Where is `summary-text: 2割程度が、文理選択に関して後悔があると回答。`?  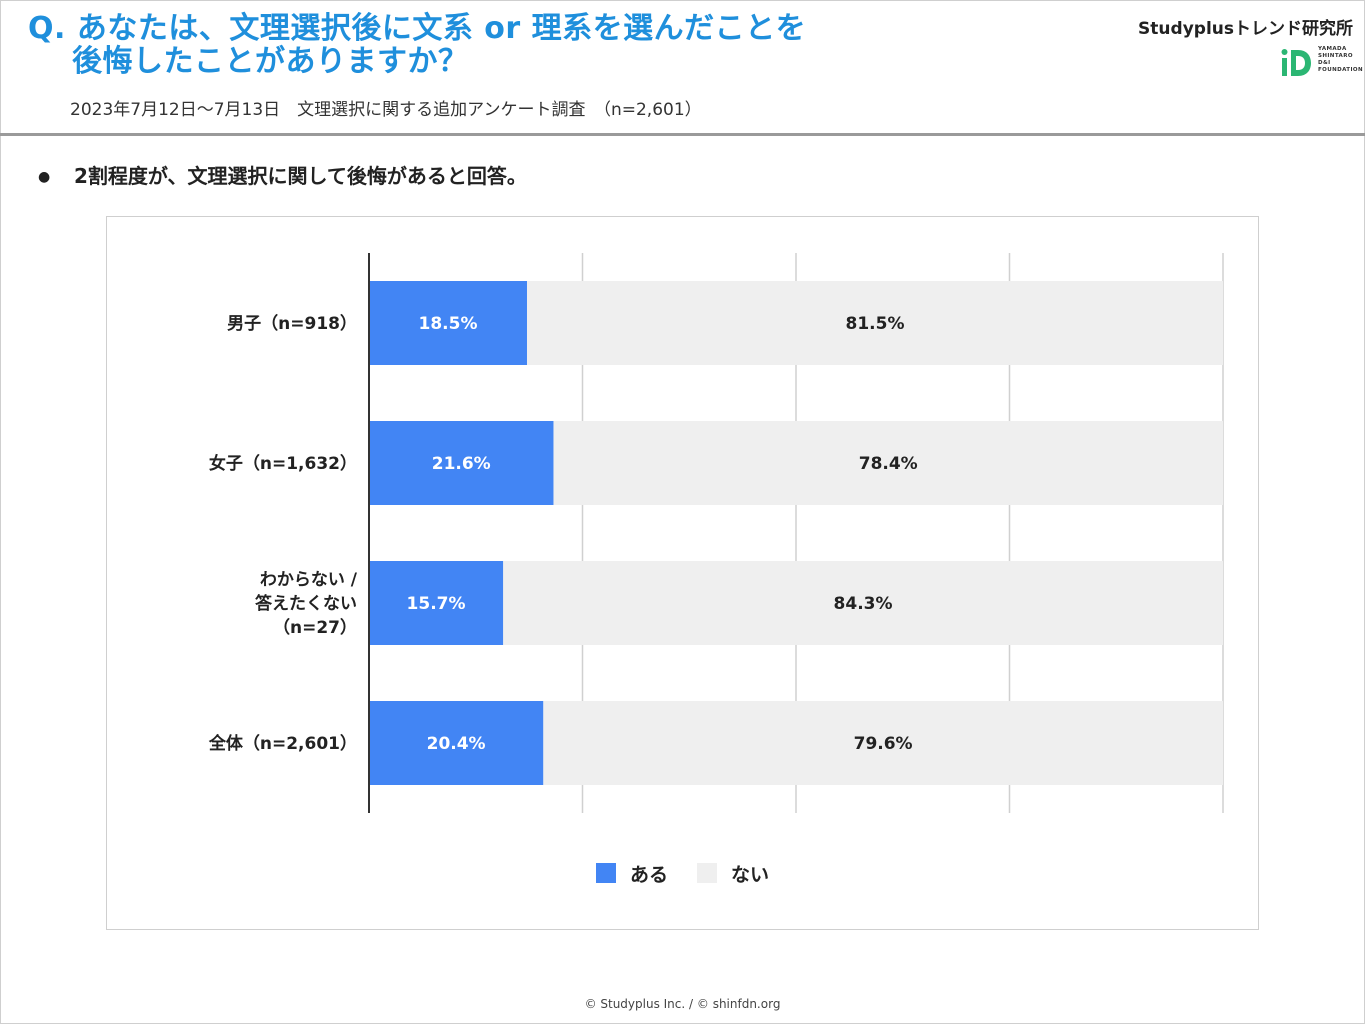 summary-text: 2割程度が、文理選択に関して後悔があると回答。 is located at coordinates (300, 176).